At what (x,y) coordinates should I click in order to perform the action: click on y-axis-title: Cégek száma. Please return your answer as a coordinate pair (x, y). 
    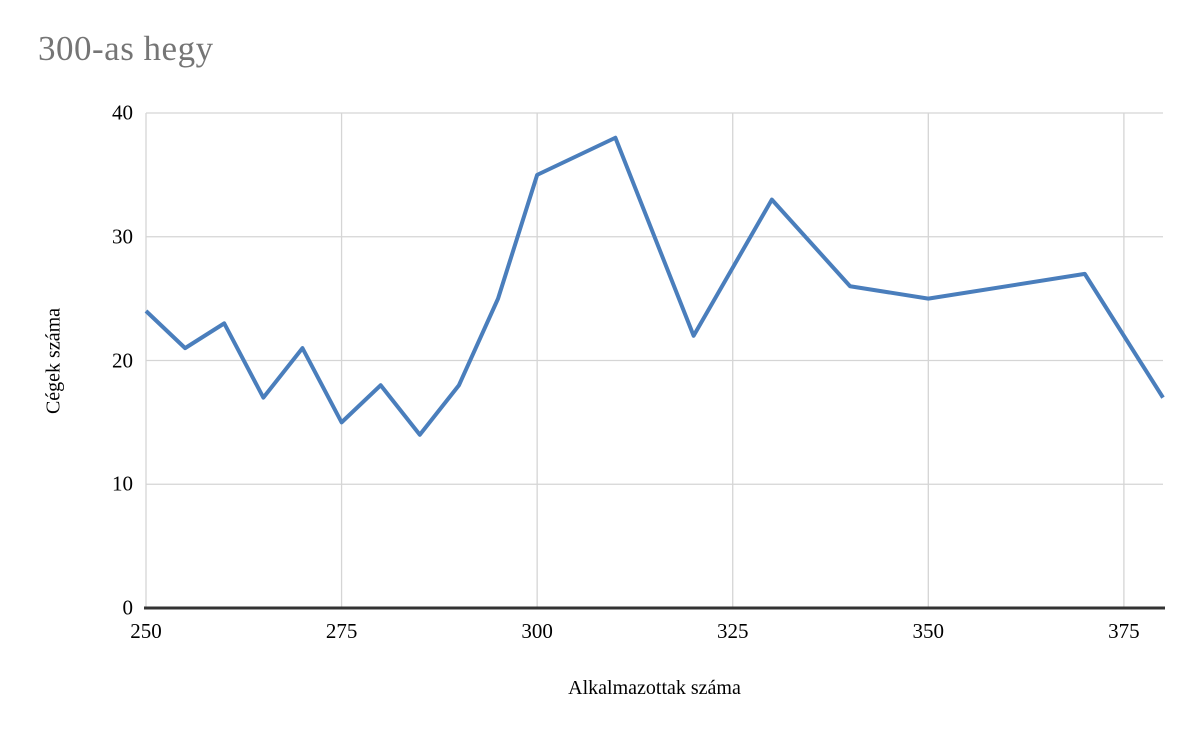
    Looking at the image, I should click on (53, 361).